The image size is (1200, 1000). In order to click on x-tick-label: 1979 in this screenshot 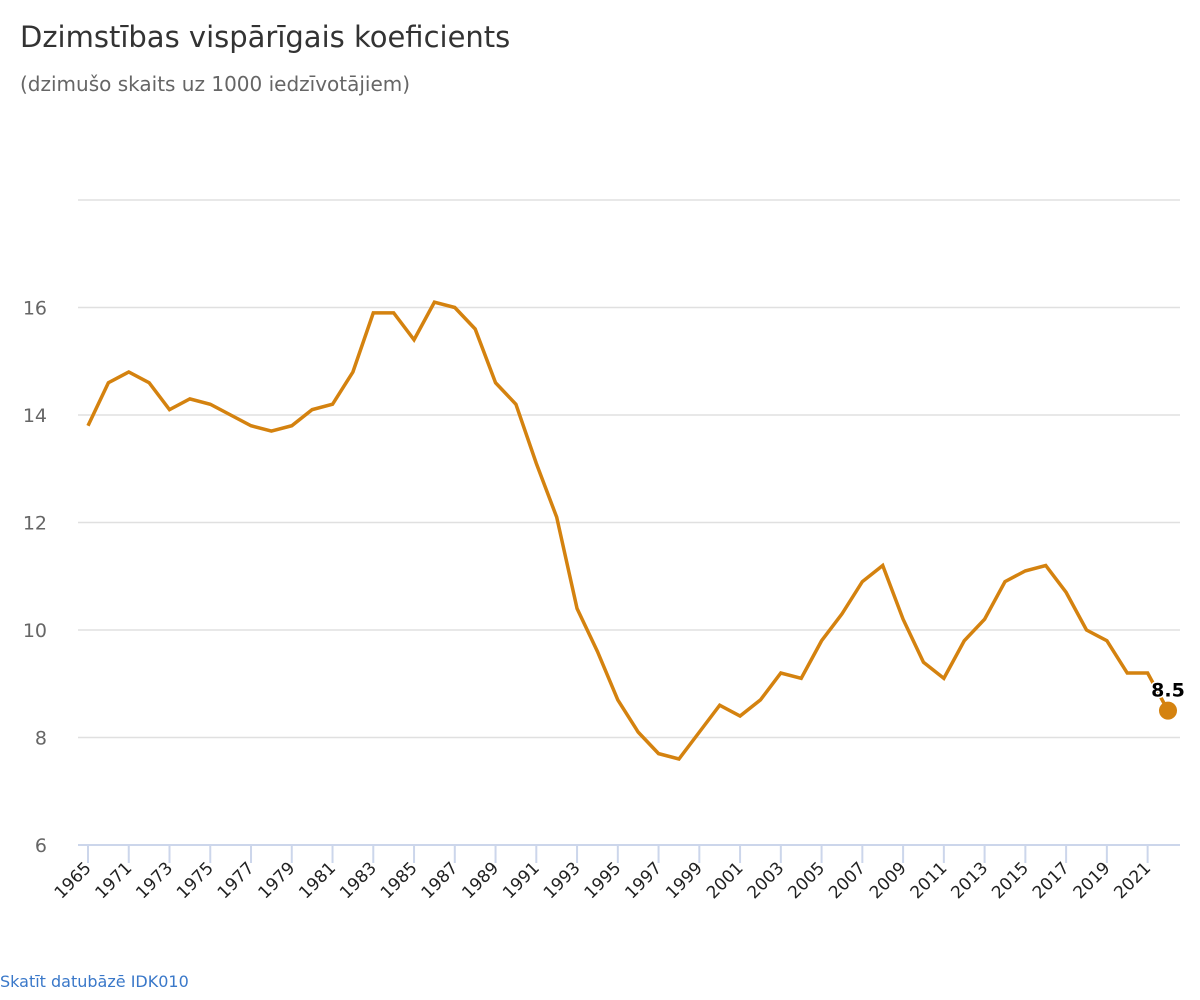, I will do `click(277, 880)`.